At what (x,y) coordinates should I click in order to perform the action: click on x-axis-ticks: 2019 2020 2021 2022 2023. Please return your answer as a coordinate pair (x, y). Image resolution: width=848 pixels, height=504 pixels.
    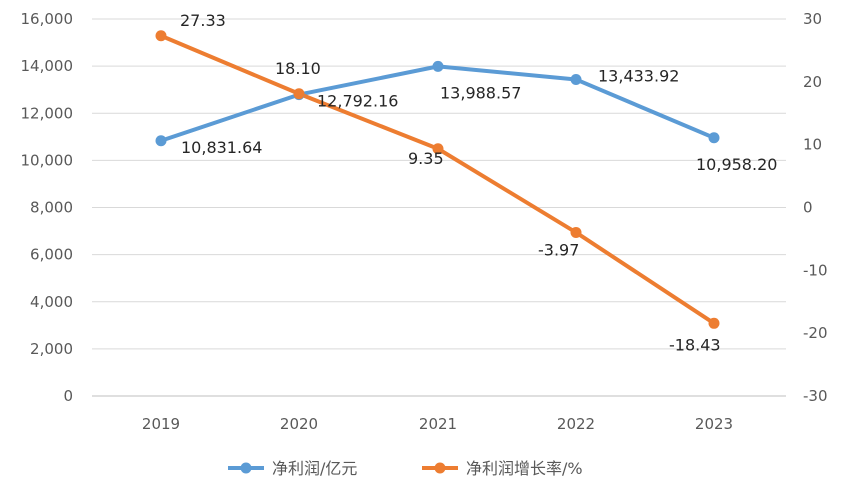
    Looking at the image, I should click on (437, 424).